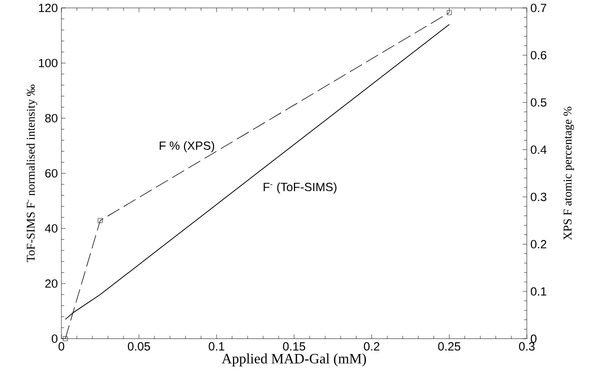 This screenshot has height=390, width=611. Describe the element at coordinates (48, 8) in the screenshot. I see `y-tick-label: 120` at that location.